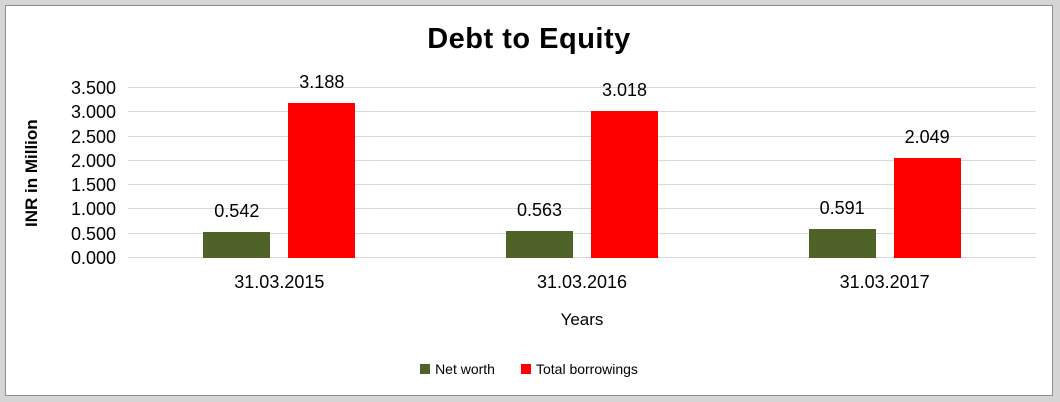  What do you see at coordinates (582, 319) in the screenshot?
I see `x-axis-title: Years` at bounding box center [582, 319].